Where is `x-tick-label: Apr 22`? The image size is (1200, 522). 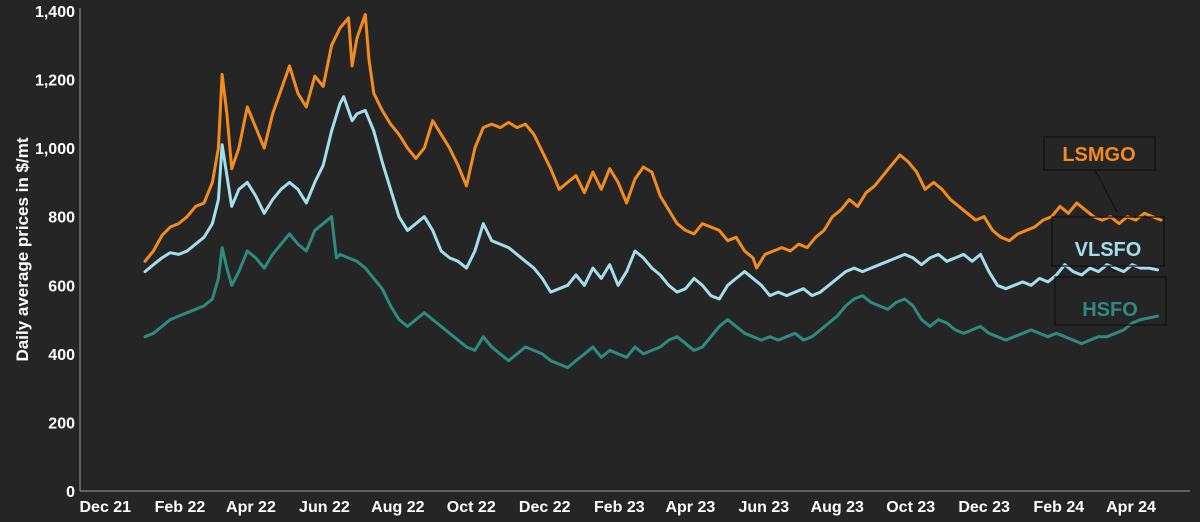
x-tick-label: Apr 22 is located at coordinates (251, 507).